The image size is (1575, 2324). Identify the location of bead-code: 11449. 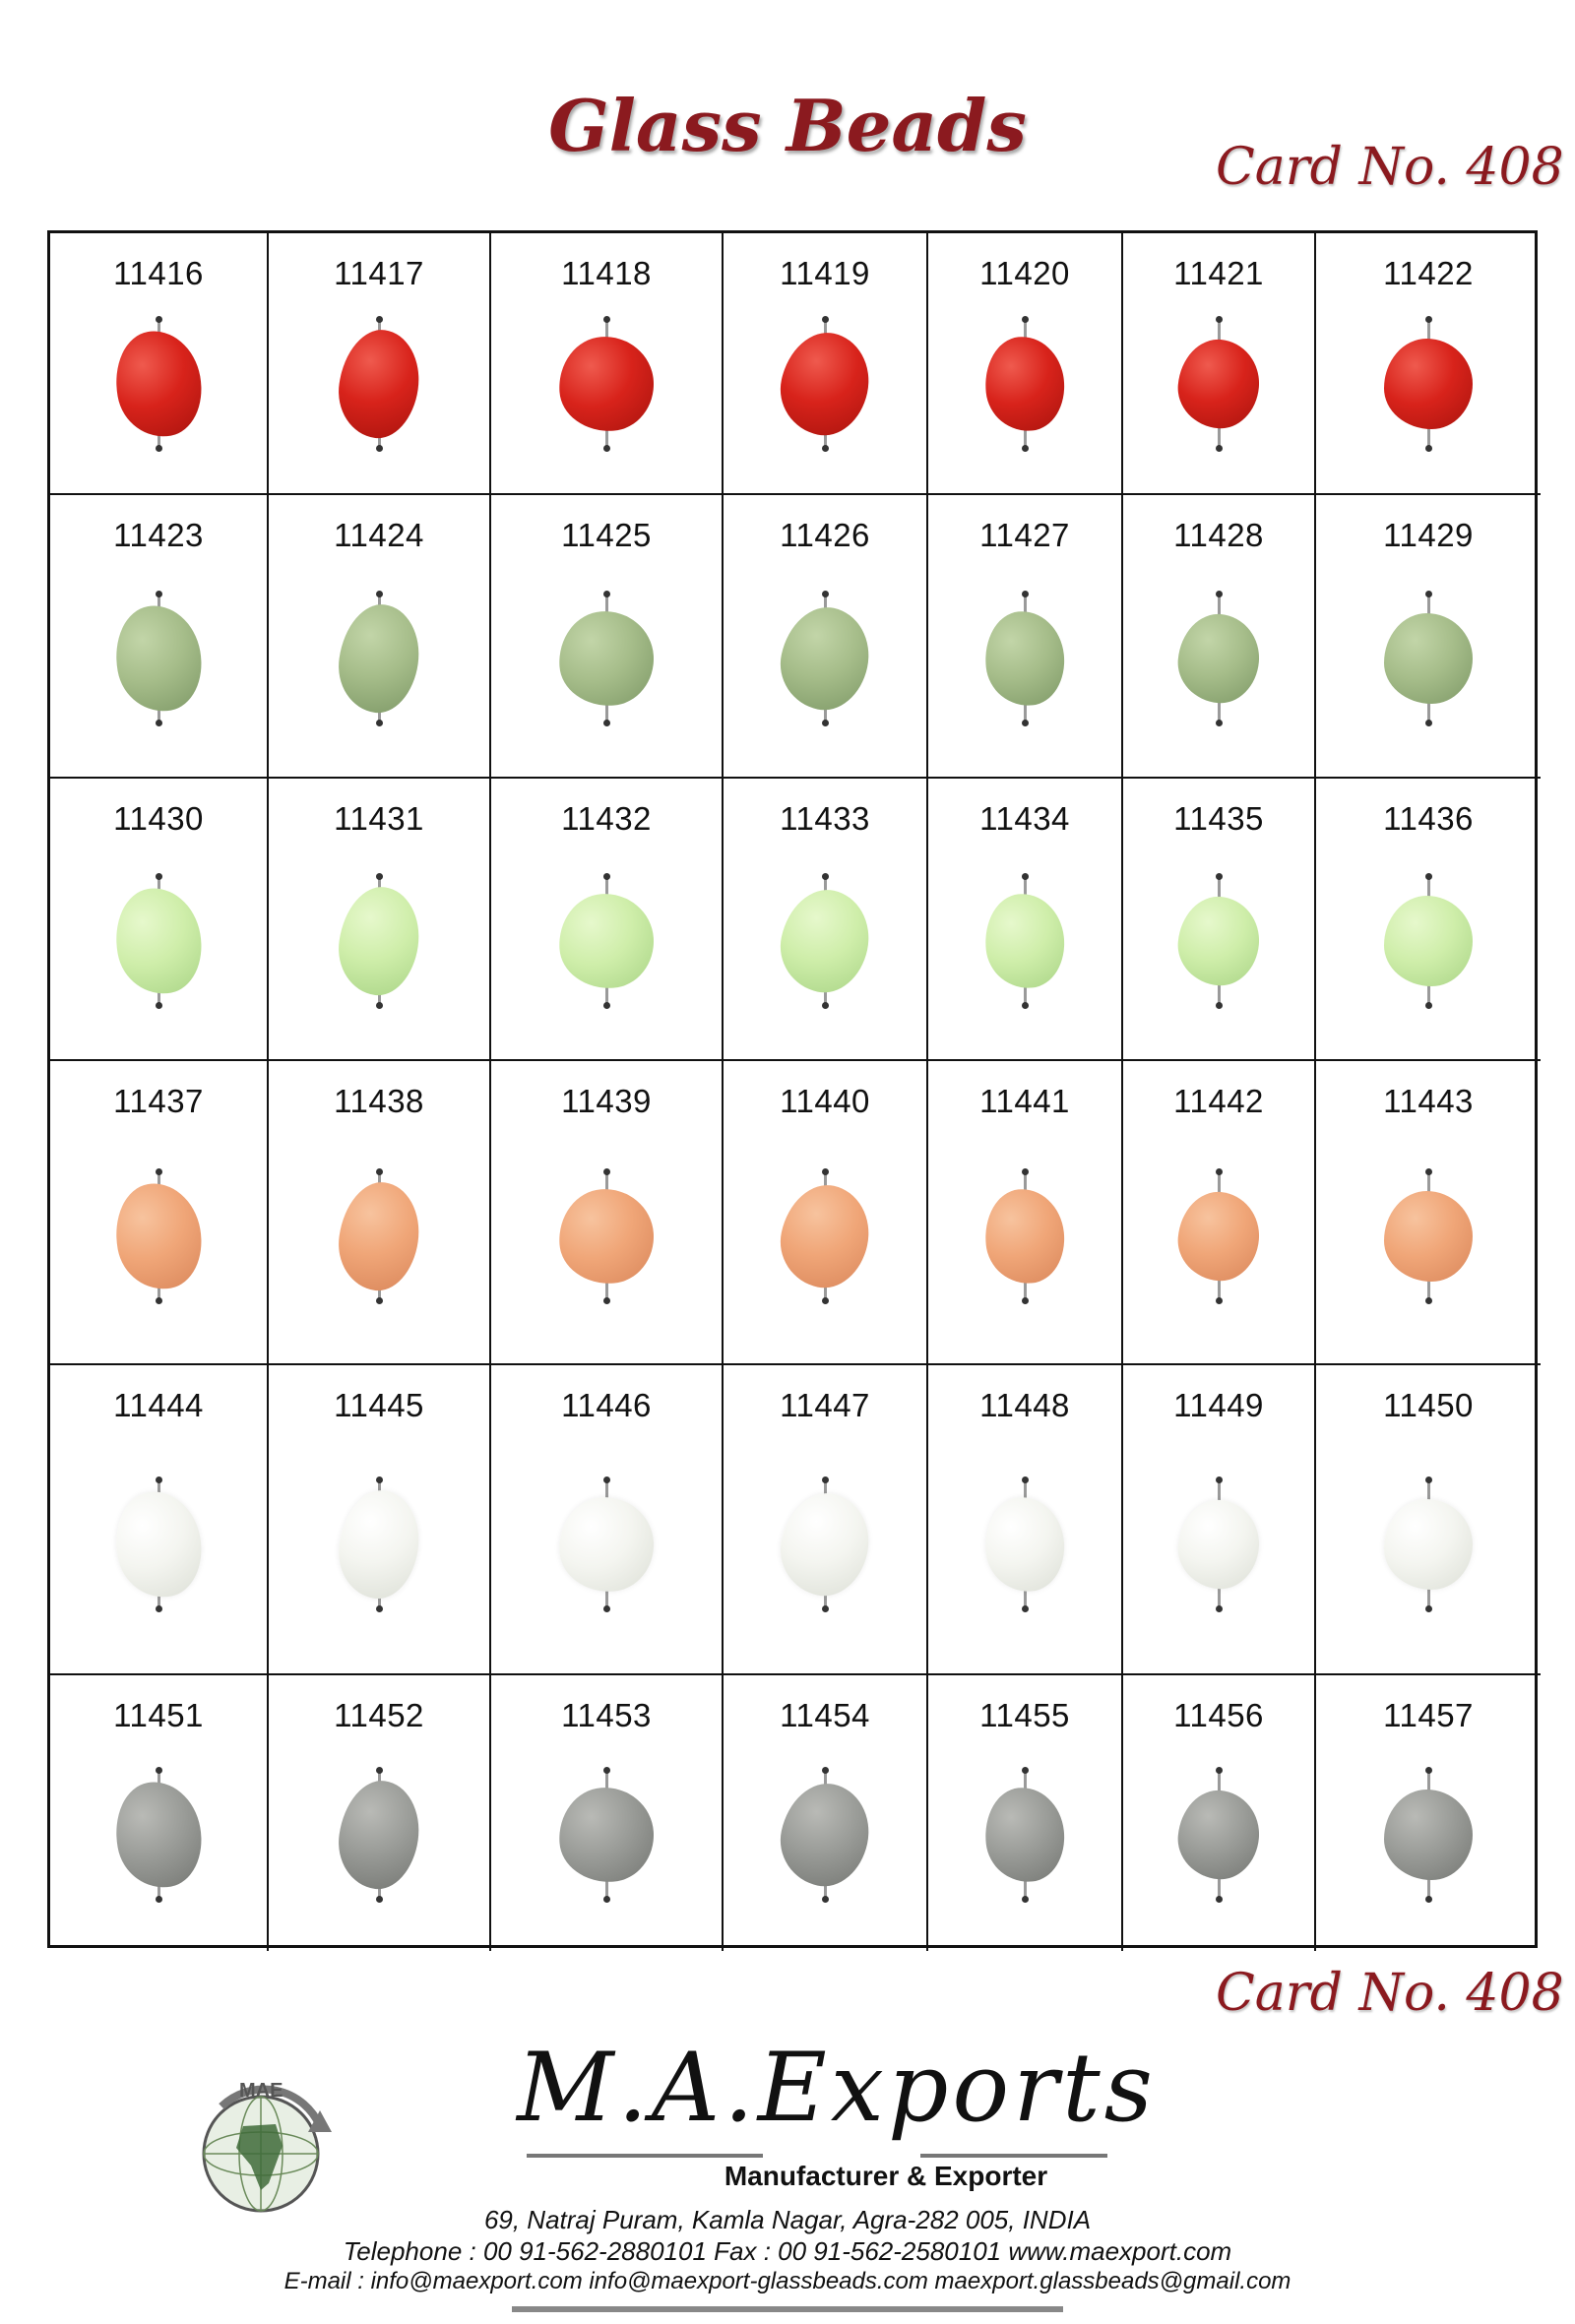
(1218, 1405).